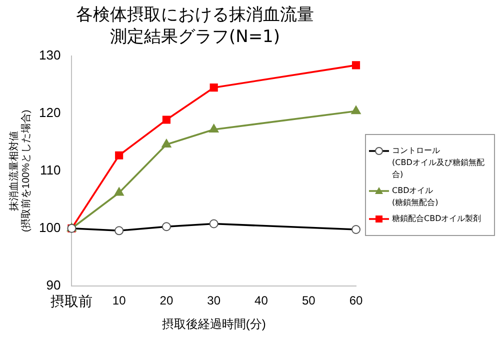 The width and height of the screenshot is (496, 338). What do you see at coordinates (49, 55) in the screenshot?
I see `y-tick-label: 130` at bounding box center [49, 55].